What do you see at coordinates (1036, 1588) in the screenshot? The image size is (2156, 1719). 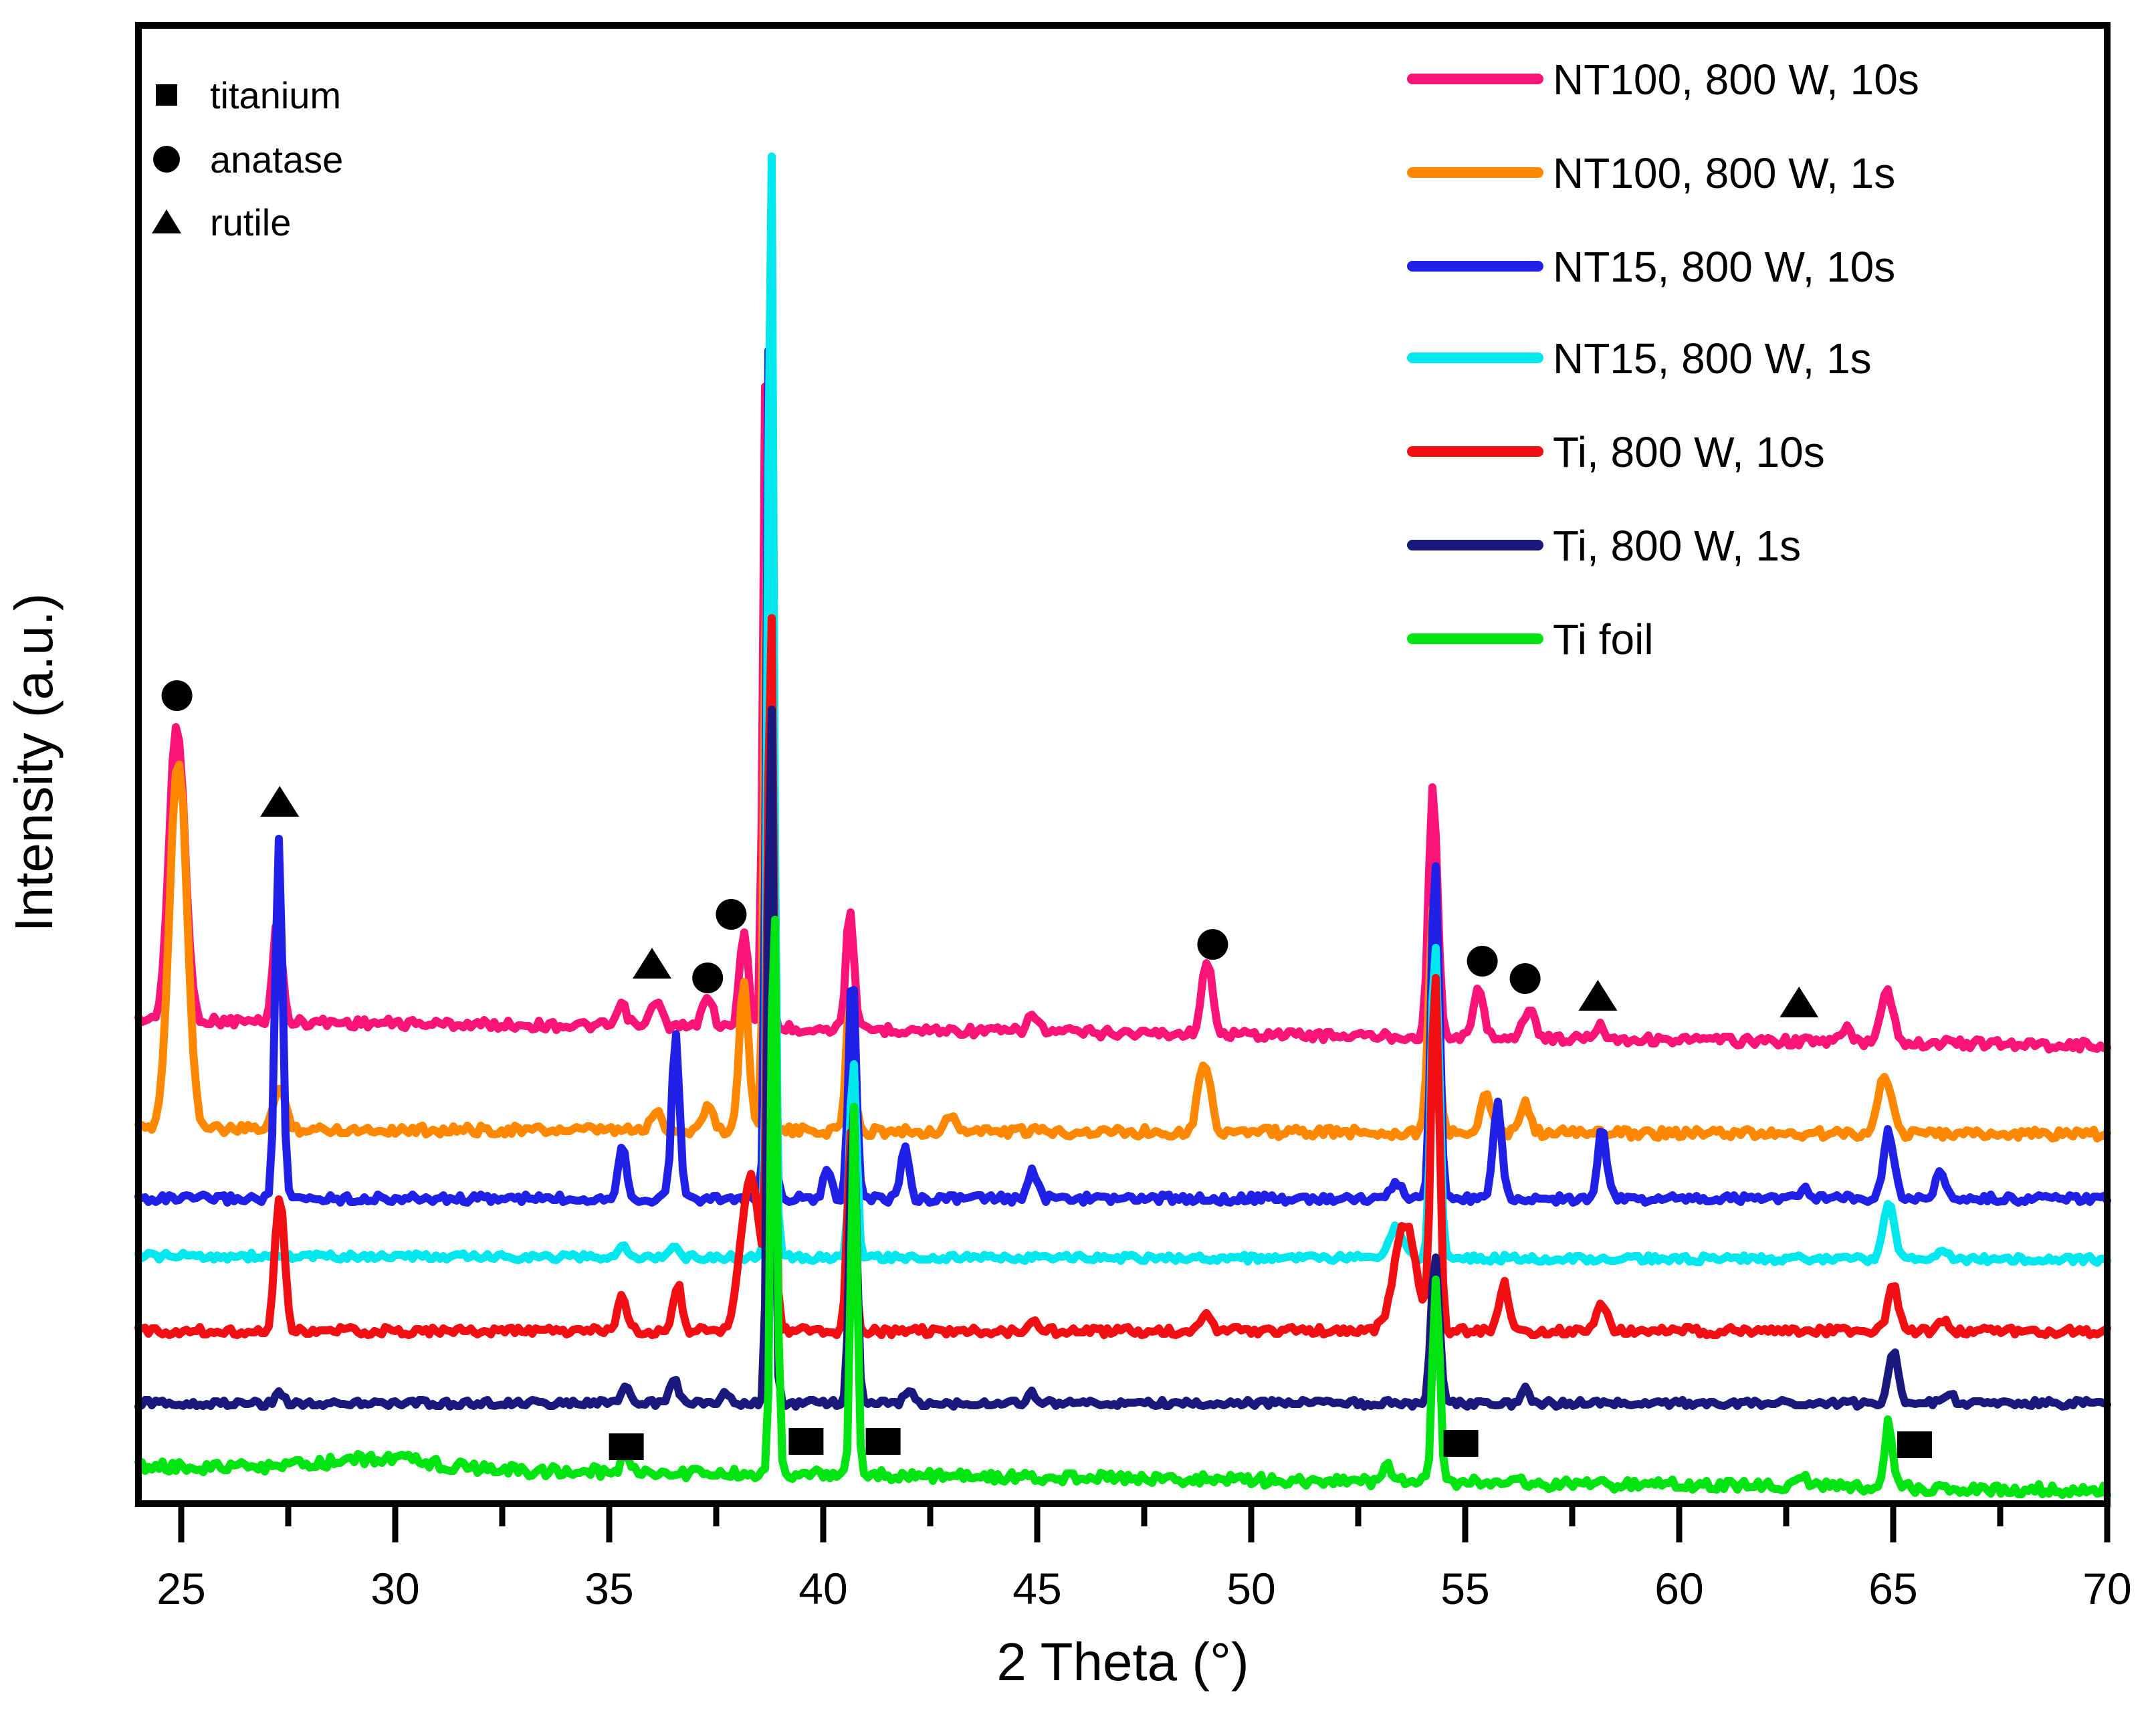 I see `x-tick-label-45: 45` at bounding box center [1036, 1588].